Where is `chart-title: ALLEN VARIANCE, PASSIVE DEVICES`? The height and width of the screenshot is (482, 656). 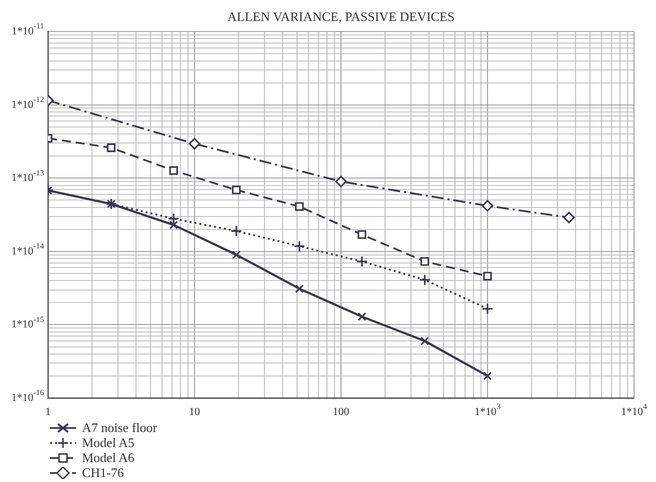 chart-title: ALLEN VARIANCE, PASSIVE DEVICES is located at coordinates (341, 16).